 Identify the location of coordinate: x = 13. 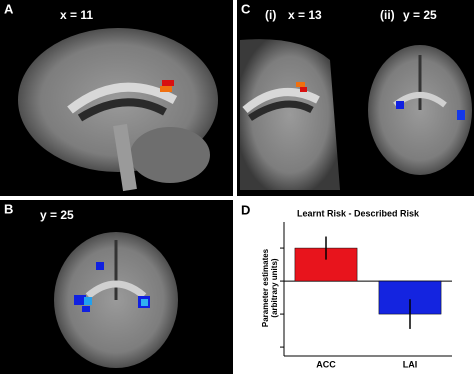
(305, 15).